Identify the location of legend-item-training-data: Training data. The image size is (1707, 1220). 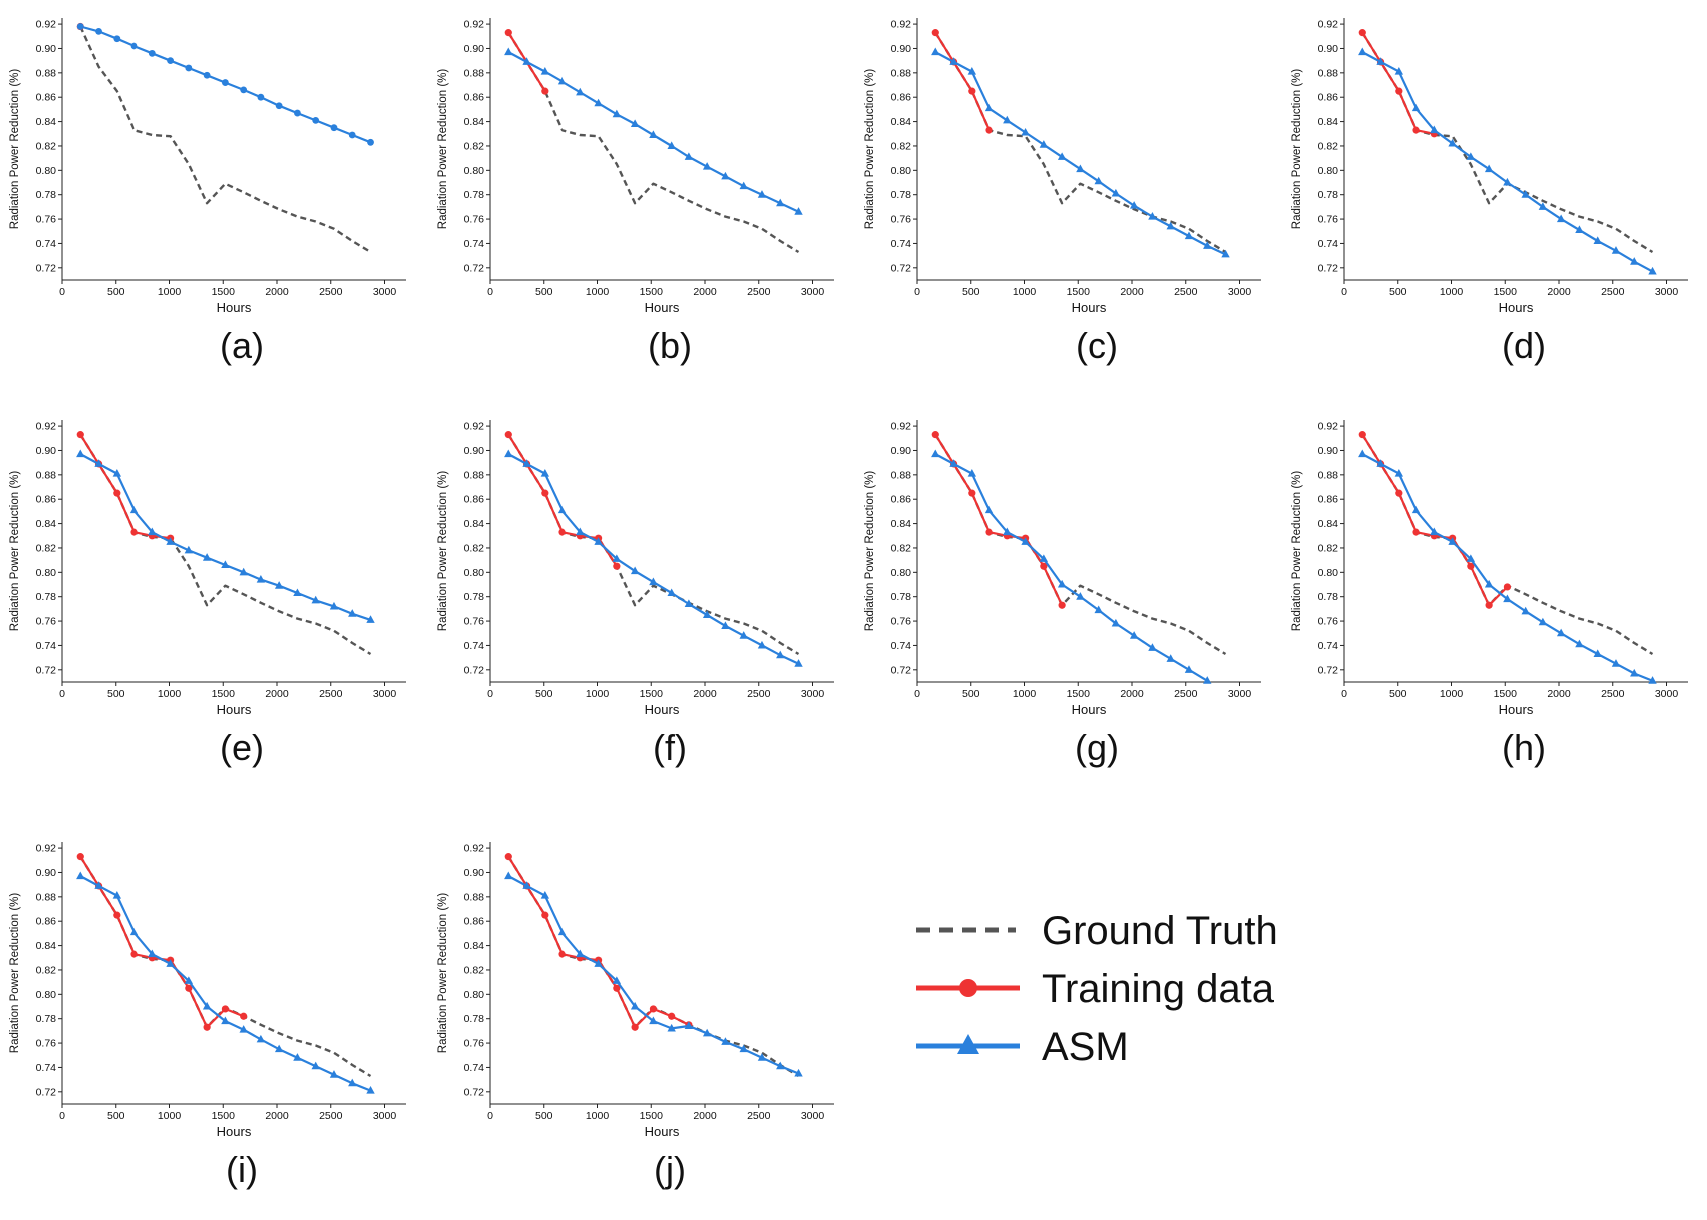
(1122, 988).